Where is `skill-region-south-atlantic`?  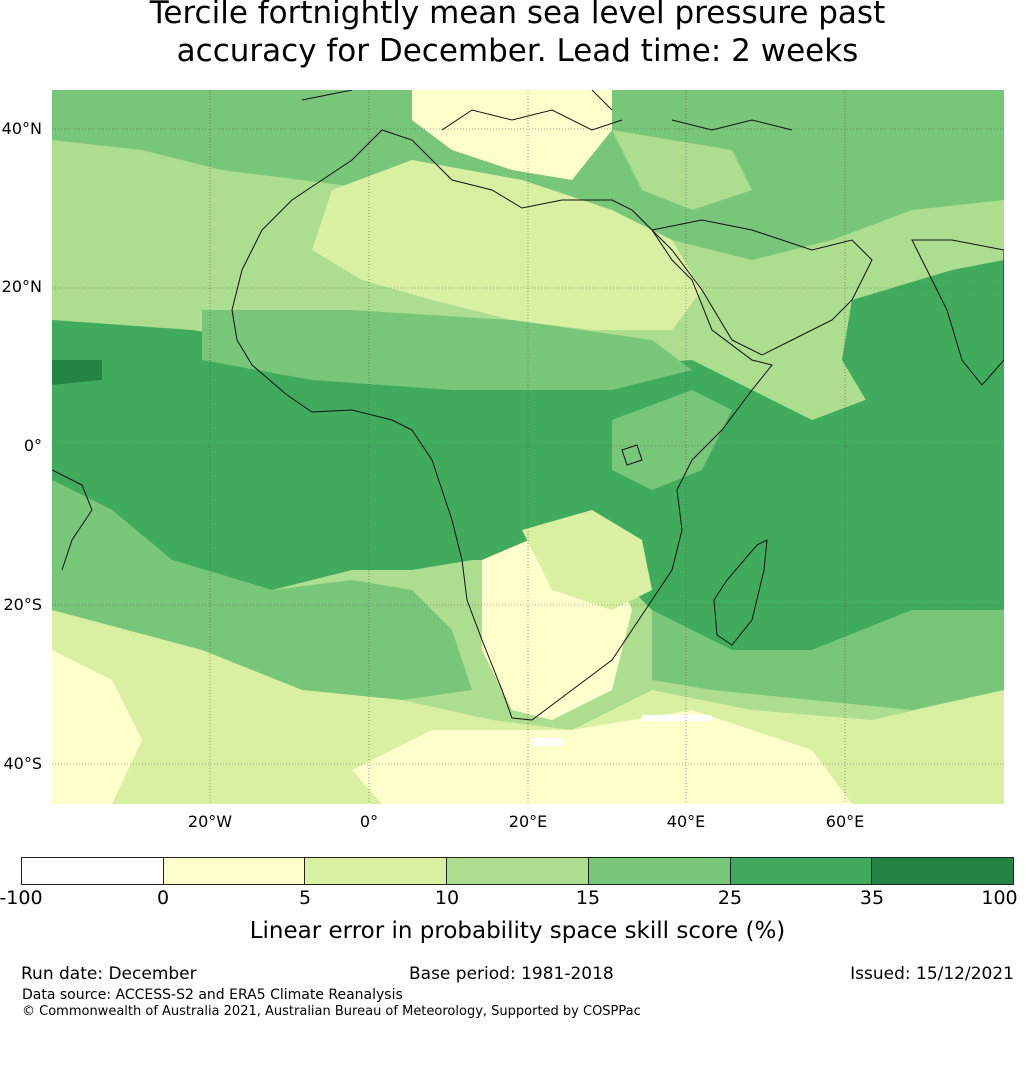
skill-region-south-atlantic is located at coordinates (262, 590).